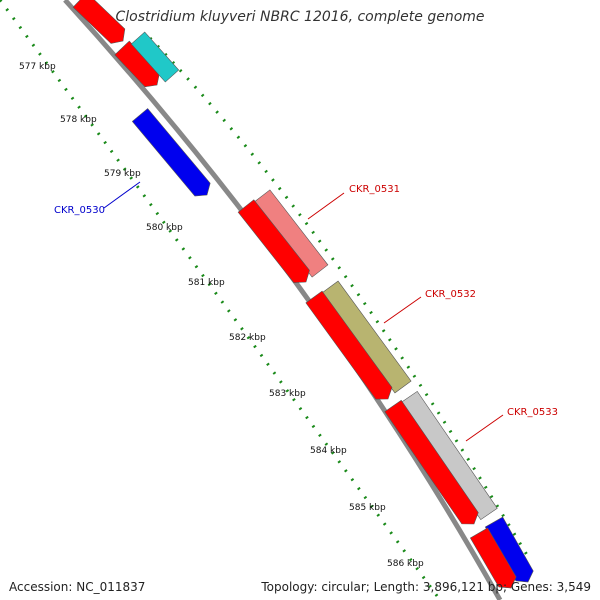 This screenshot has width=600, height=600. I want to click on gene-blue-bottom, so click(509, 549).